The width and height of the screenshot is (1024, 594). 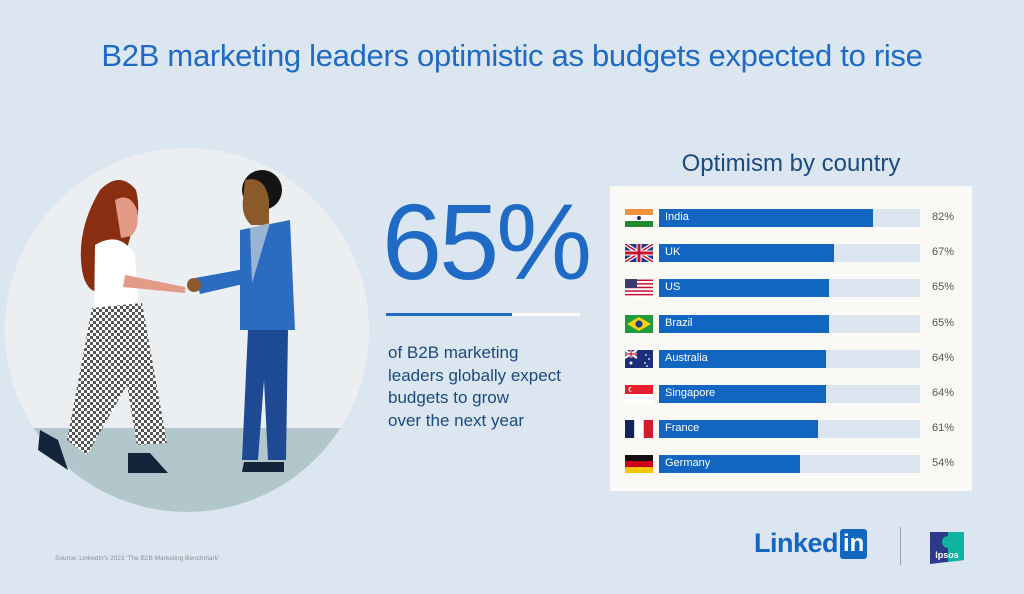 I want to click on bar-india, so click(x=766, y=218).